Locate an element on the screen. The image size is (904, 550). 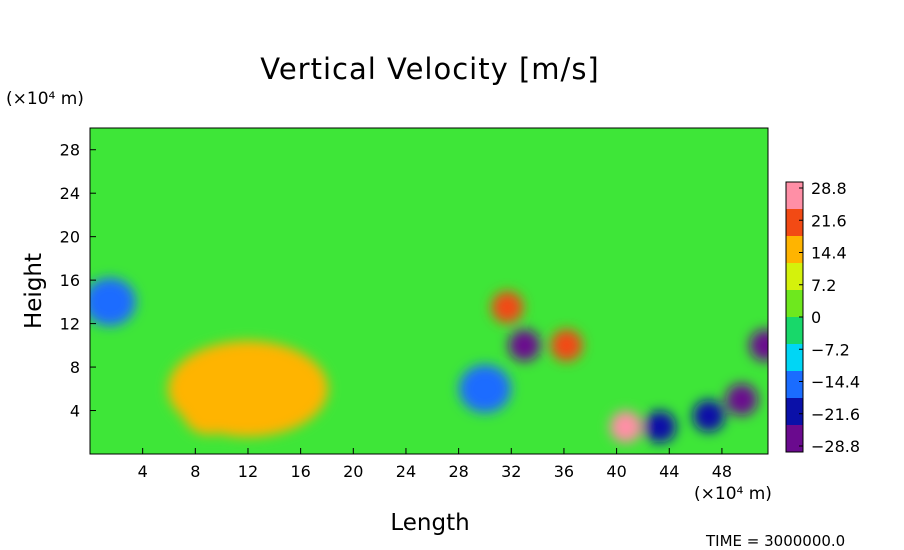
colorbar: 28.8 21.6 14.4 7.2 0 −7.2 −14.4 −21.6 −28.8 is located at coordinates (822, 317).